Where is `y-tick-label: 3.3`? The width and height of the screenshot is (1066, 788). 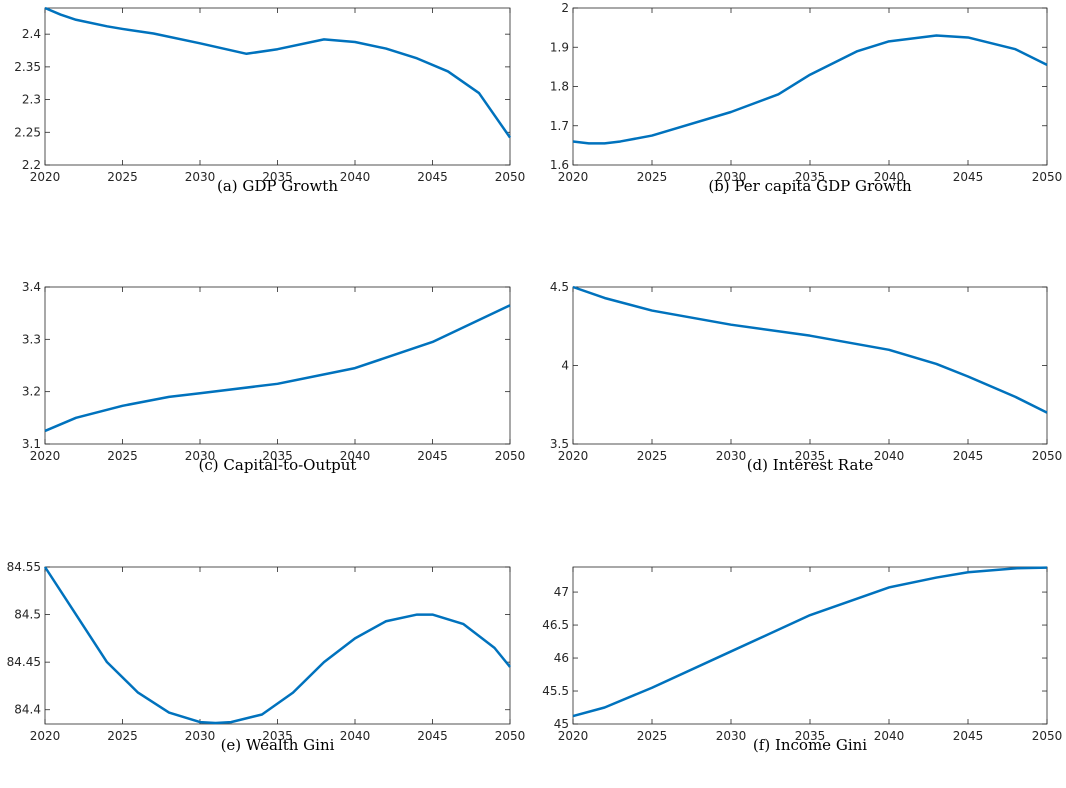 y-tick-label: 3.3 is located at coordinates (31, 339).